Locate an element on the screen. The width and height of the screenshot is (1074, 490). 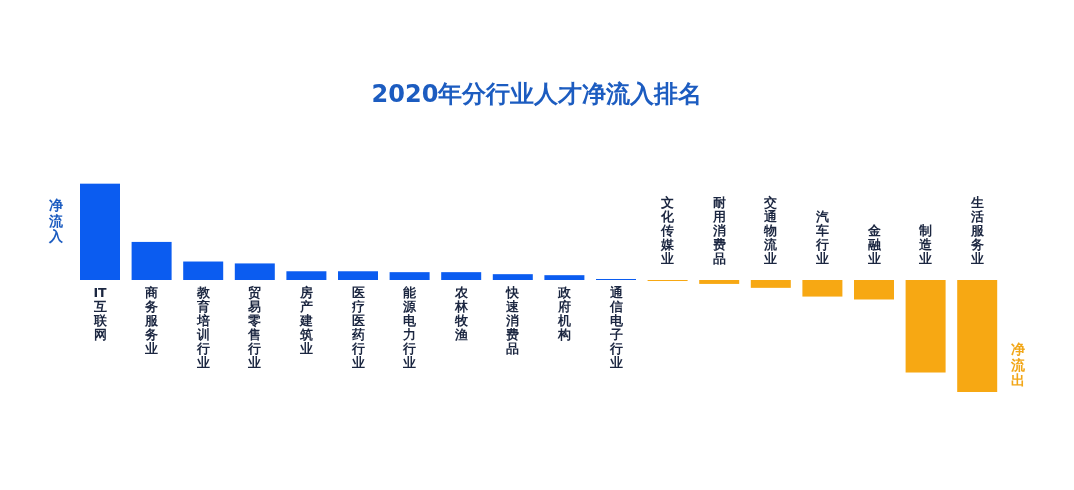
title: 2020年分行业人才净流入排名 is located at coordinates (537, 94).